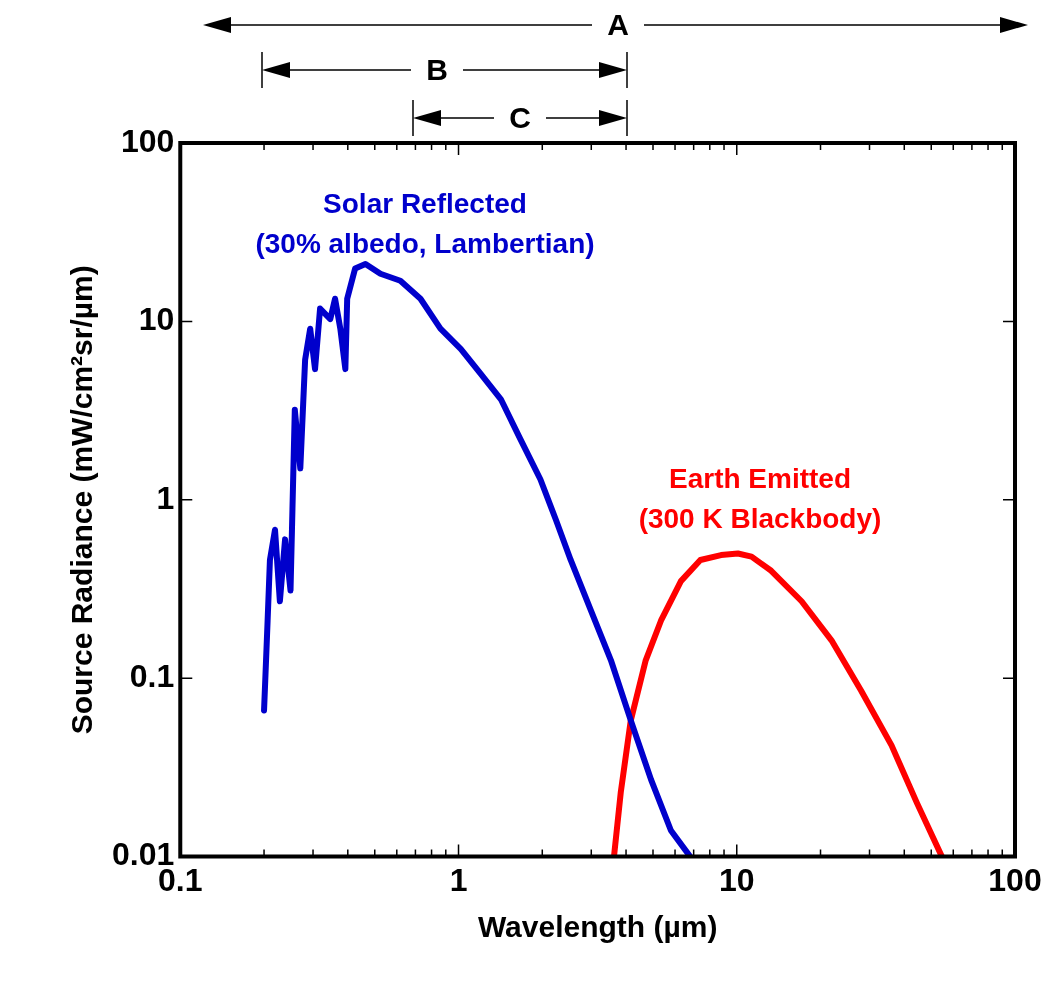  What do you see at coordinates (760, 498) in the screenshot?
I see `text: Earth Emitted (300 K Blackbody)` at bounding box center [760, 498].